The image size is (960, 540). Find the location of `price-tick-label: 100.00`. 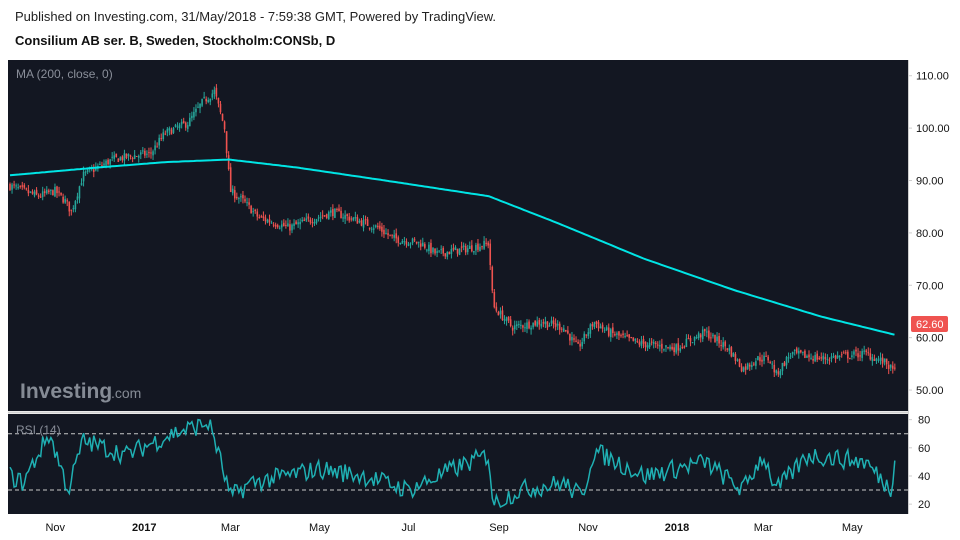

price-tick-label: 100.00 is located at coordinates (933, 129).